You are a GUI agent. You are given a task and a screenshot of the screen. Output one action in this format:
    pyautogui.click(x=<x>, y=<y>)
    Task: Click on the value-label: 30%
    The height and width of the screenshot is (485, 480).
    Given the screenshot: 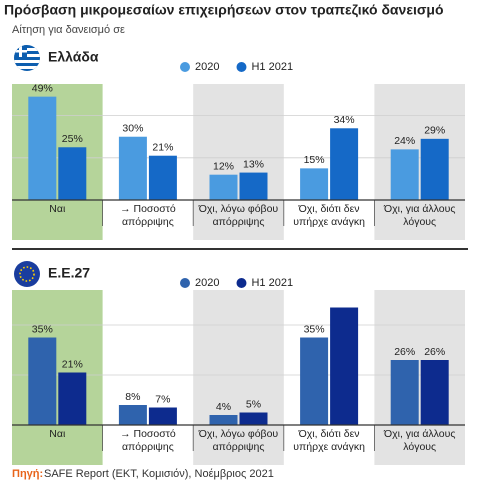 What is the action you would take?
    pyautogui.click(x=132, y=129)
    